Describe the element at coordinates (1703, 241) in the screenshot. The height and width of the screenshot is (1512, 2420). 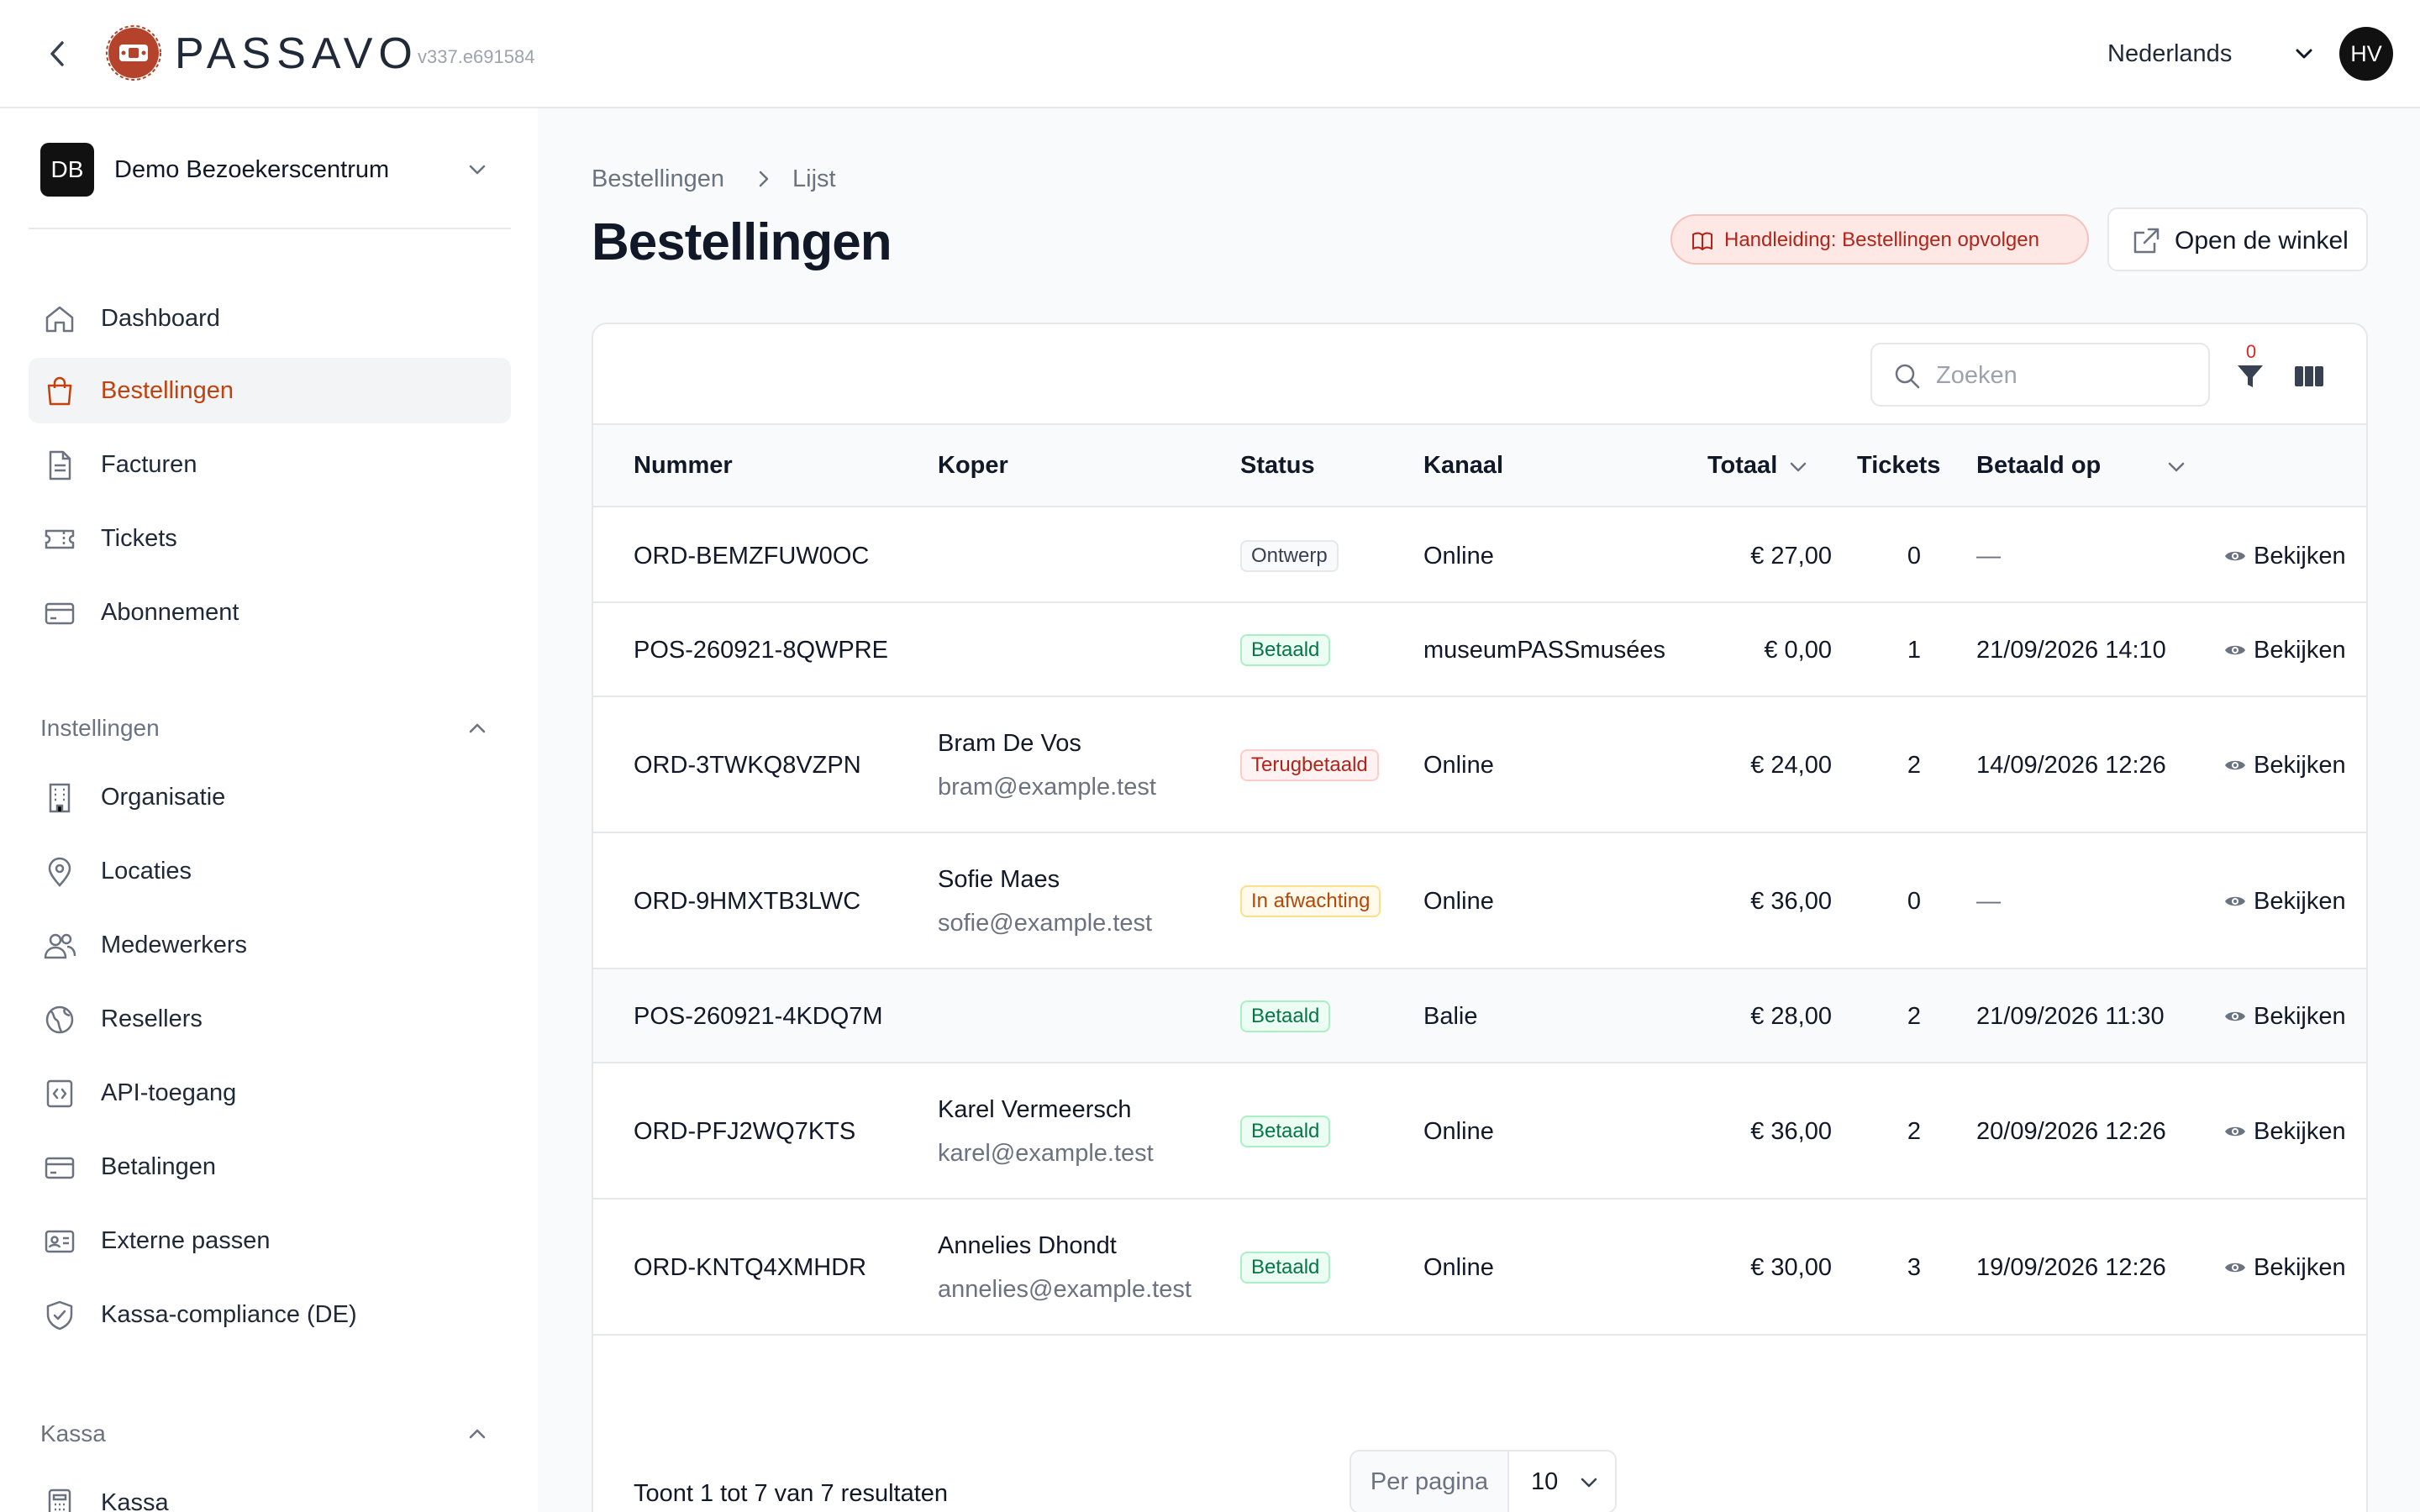
I see `book-open-icon` at that location.